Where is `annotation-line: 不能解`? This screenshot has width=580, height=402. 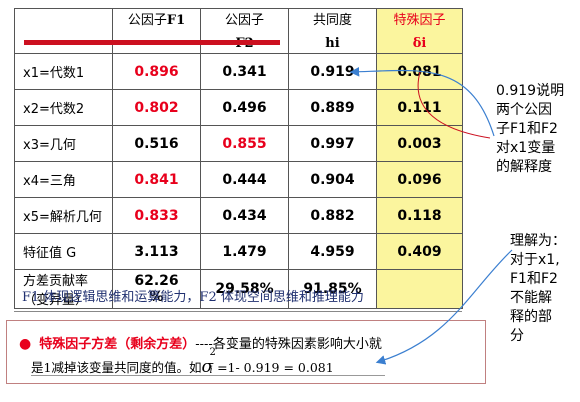 annotation-line: 不能解 is located at coordinates (531, 298).